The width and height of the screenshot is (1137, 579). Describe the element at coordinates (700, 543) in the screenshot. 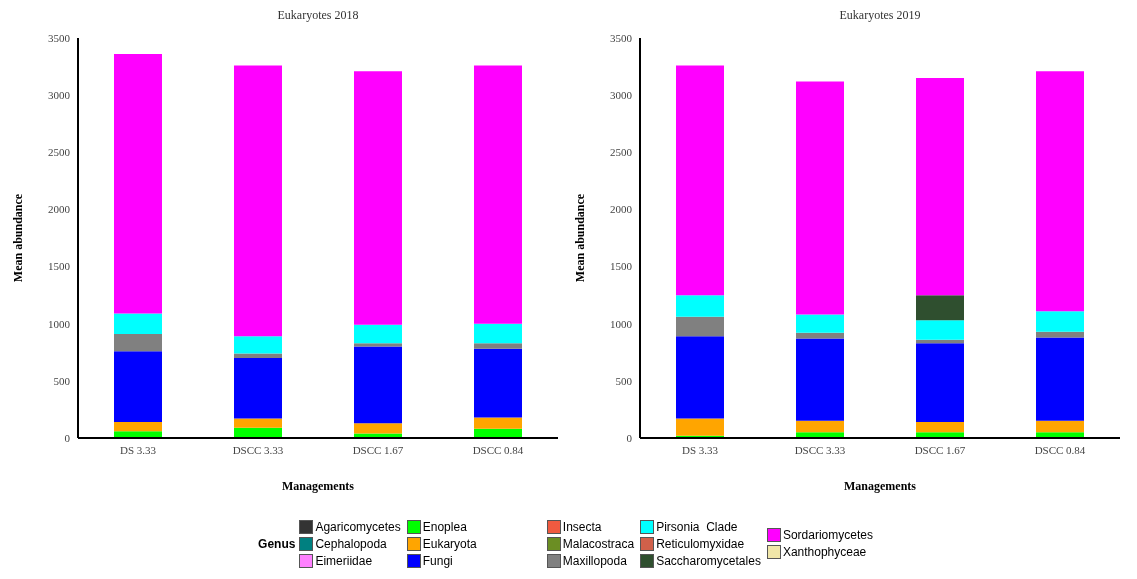

I see `legend-label: Reticulomyxidae` at that location.